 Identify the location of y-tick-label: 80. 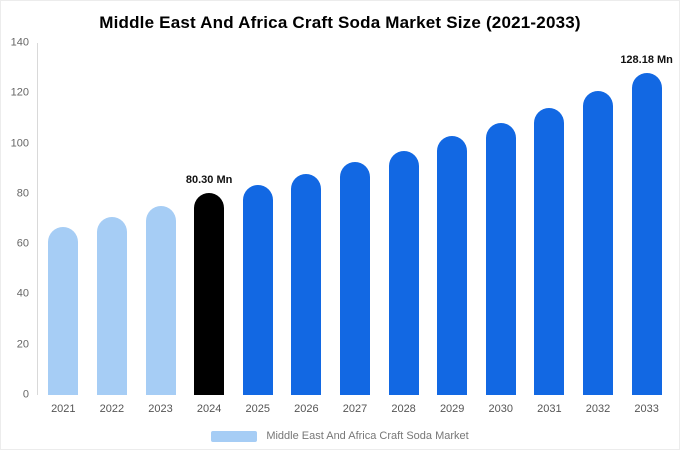
(22, 193).